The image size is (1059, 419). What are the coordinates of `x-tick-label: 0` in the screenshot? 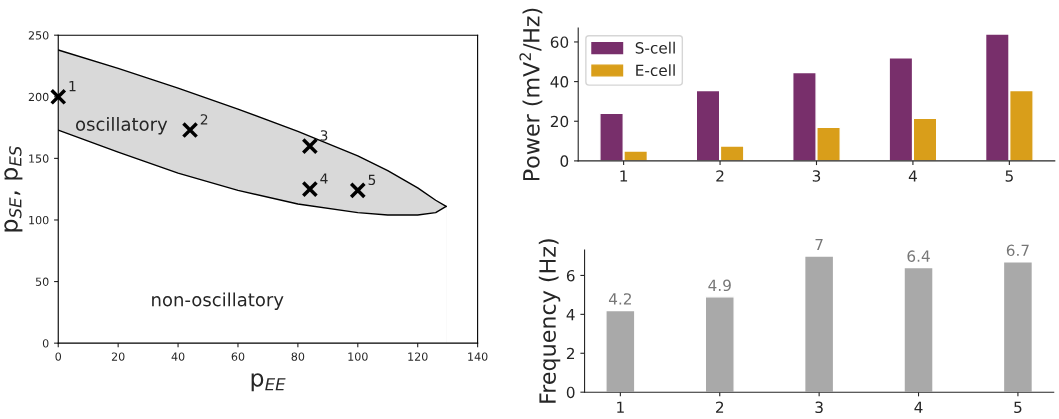 It's located at (58, 356).